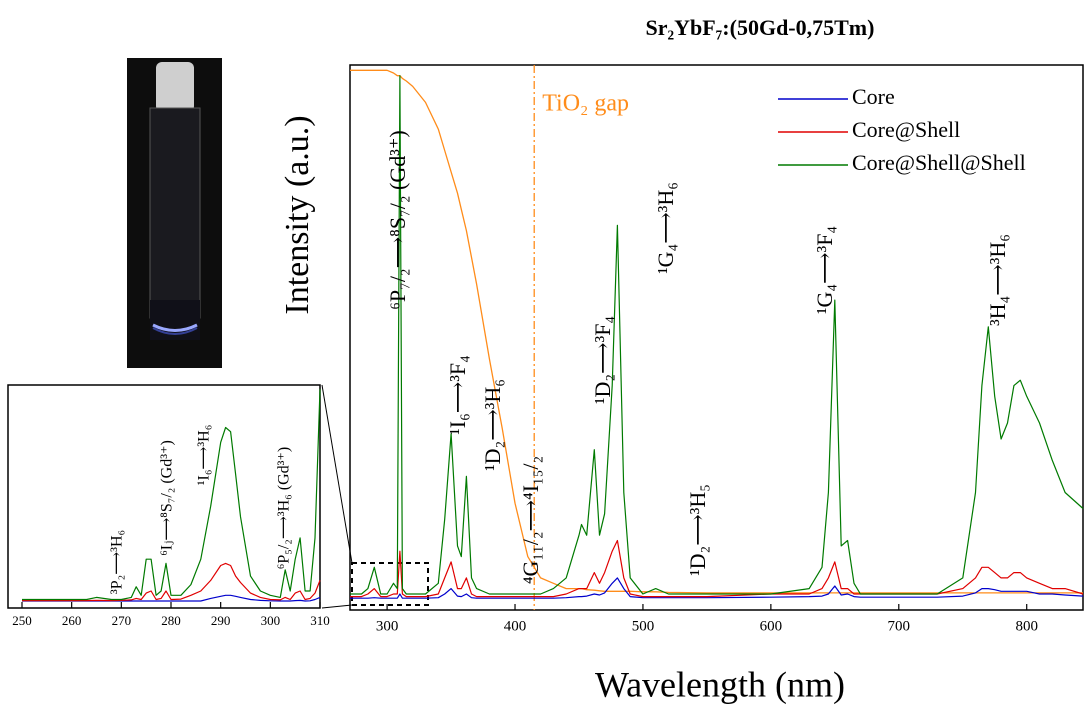  I want to click on plot-frame, so click(164, 496).